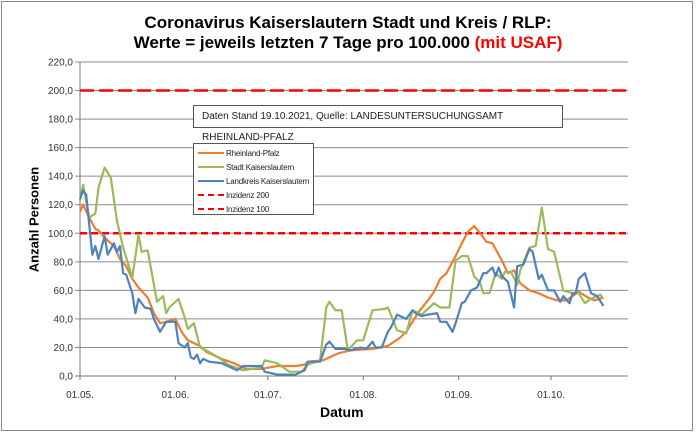 The image size is (696, 434). I want to click on legend-label: Inzidenz 200, so click(247, 195).